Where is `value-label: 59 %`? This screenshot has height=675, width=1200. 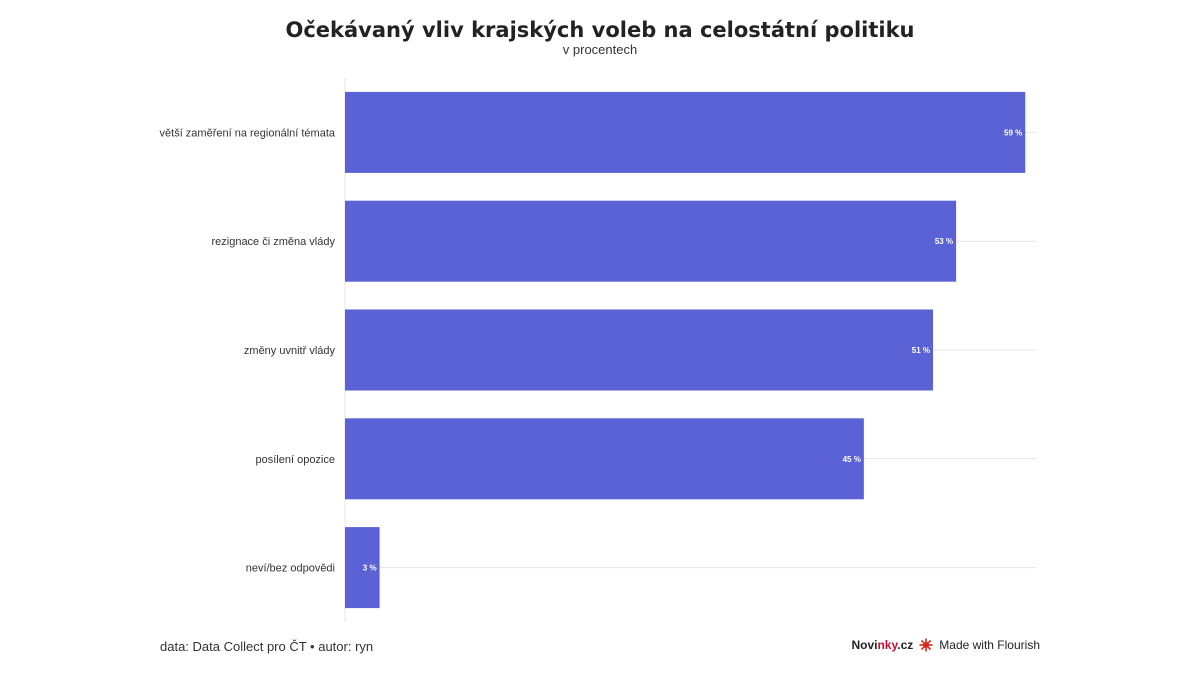 value-label: 59 % is located at coordinates (1013, 132).